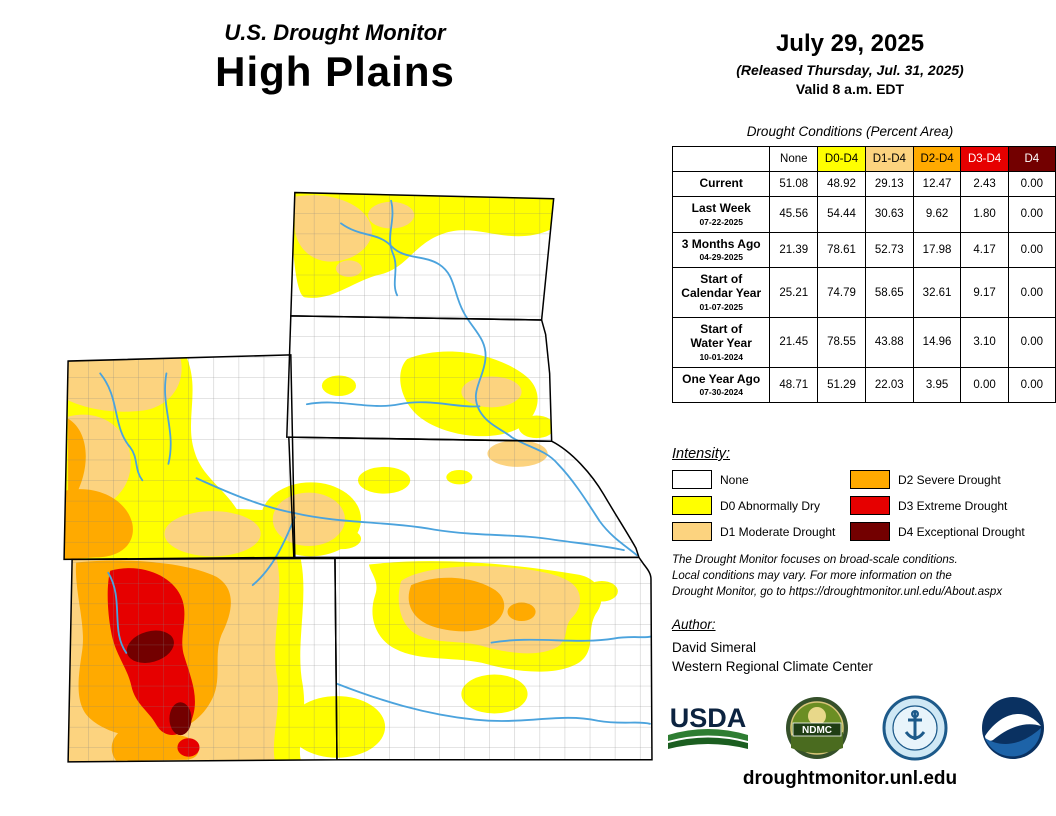 This screenshot has height=816, width=1056. I want to click on table-cell: 4.17, so click(984, 250).